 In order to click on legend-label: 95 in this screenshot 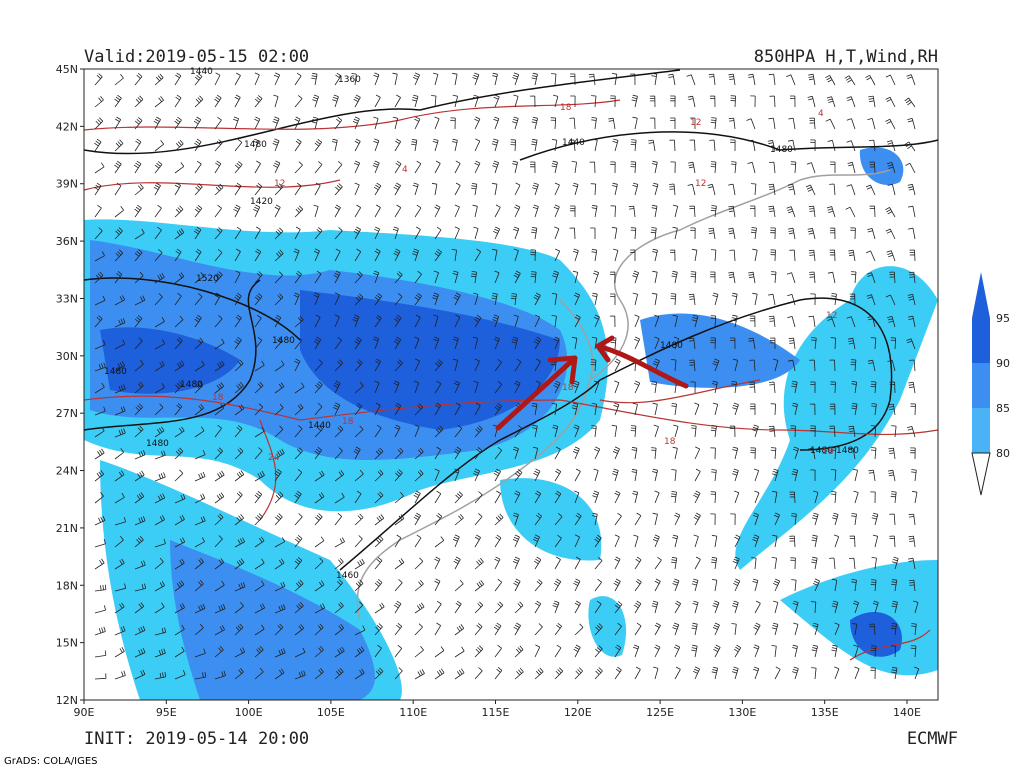, I will do `click(1003, 318)`.